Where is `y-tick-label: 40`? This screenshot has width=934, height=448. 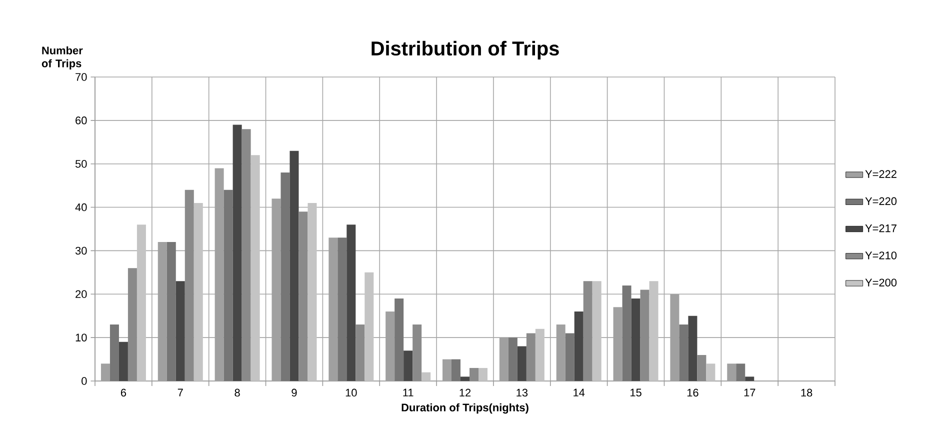 y-tick-label: 40 is located at coordinates (81, 207).